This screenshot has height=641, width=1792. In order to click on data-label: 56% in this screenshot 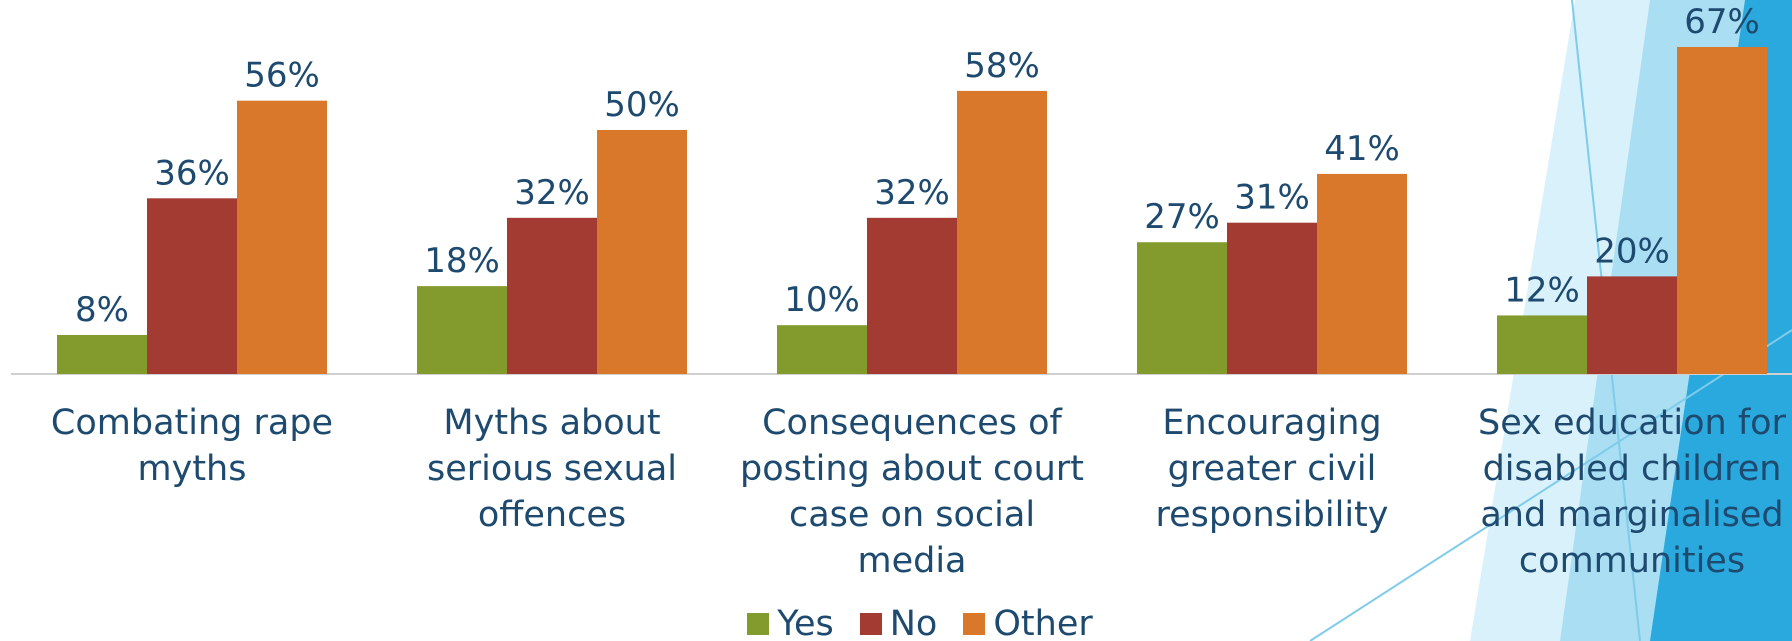, I will do `click(282, 76)`.